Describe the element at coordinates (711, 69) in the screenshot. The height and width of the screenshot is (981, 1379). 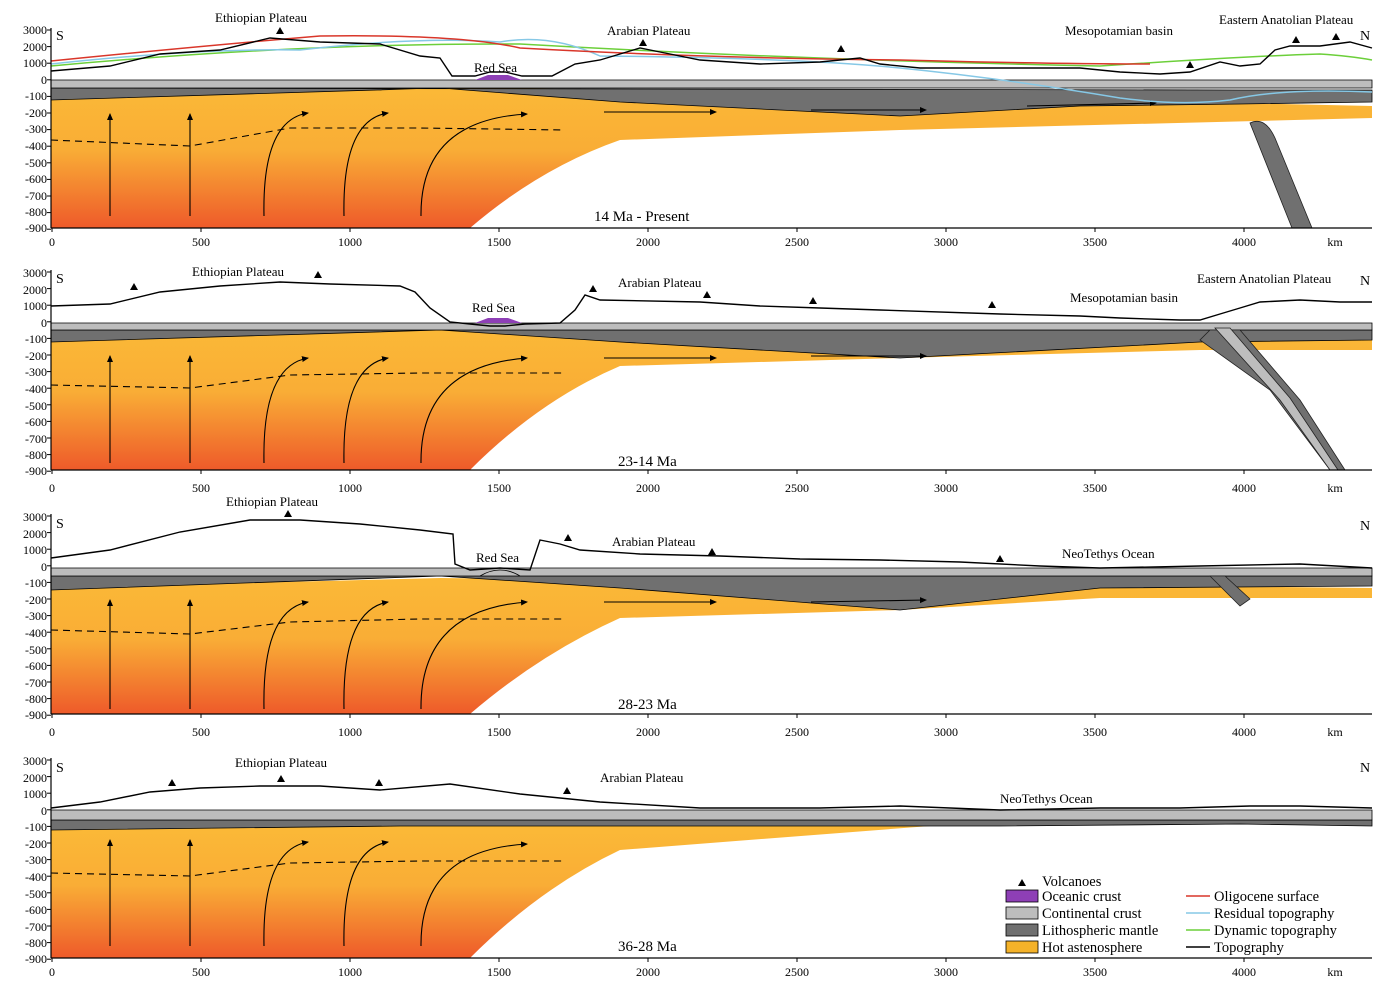
I see `surface-lines` at that location.